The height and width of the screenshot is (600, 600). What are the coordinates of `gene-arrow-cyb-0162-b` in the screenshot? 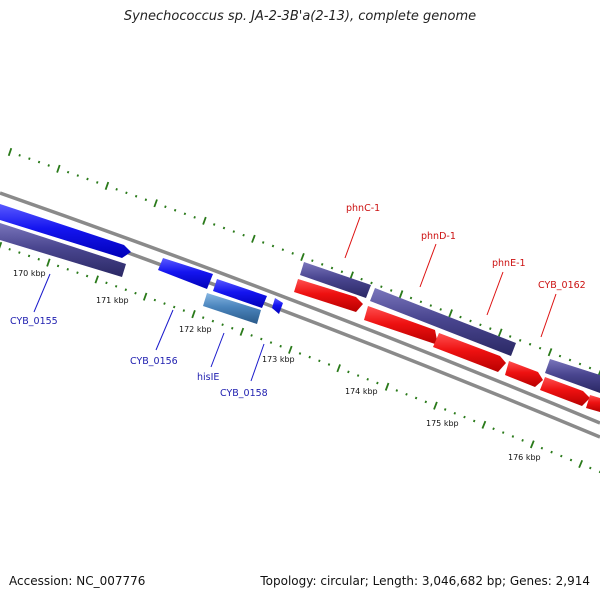 It's located at (565, 391).